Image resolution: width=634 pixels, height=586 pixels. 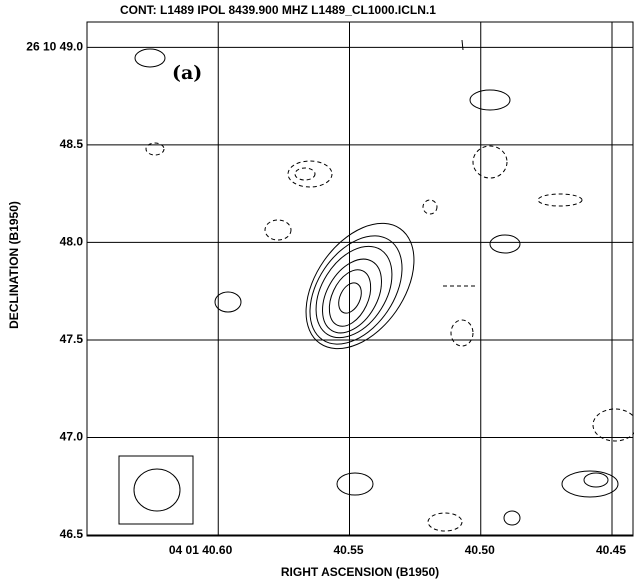 What do you see at coordinates (360, 572) in the screenshot?
I see `x-axis-label: RIGHT ASCENSION (B1950)` at bounding box center [360, 572].